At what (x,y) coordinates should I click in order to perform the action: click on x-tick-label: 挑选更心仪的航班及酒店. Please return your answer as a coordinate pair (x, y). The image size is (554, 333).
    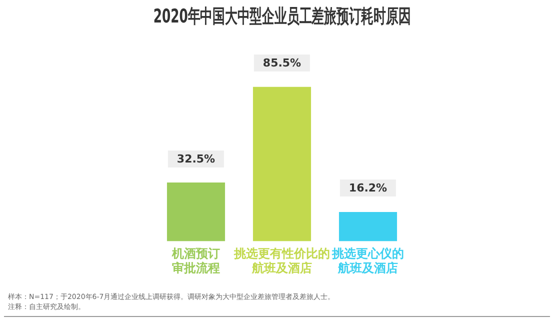
    Looking at the image, I should click on (367, 260).